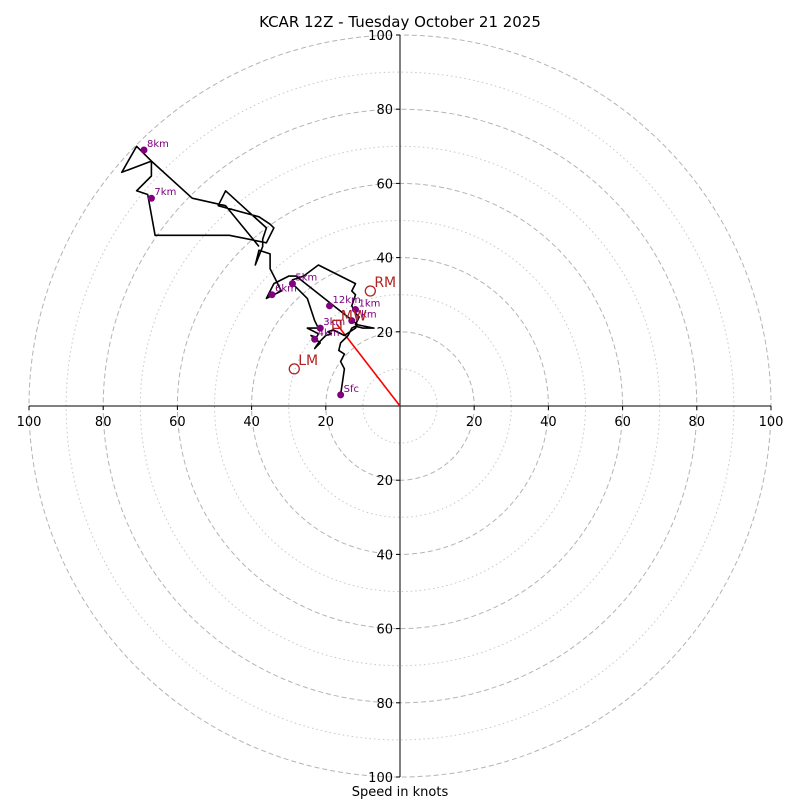 This screenshot has width=800, height=800. Describe the element at coordinates (158, 144) in the screenshot. I see `height-label-8km: 8km` at that location.